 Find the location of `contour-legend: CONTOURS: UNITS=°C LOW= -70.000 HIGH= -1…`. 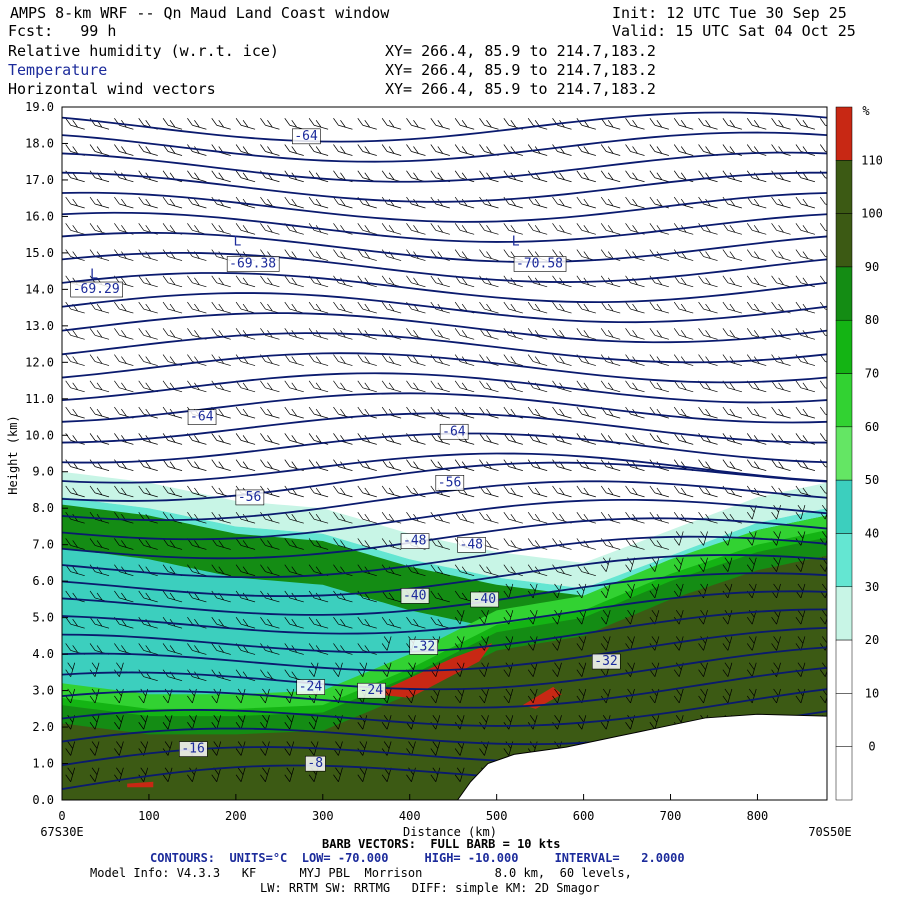

contour-legend: CONTOURS: UNITS=°C LOW= -70.000 HIGH= -1… is located at coordinates (417, 858).